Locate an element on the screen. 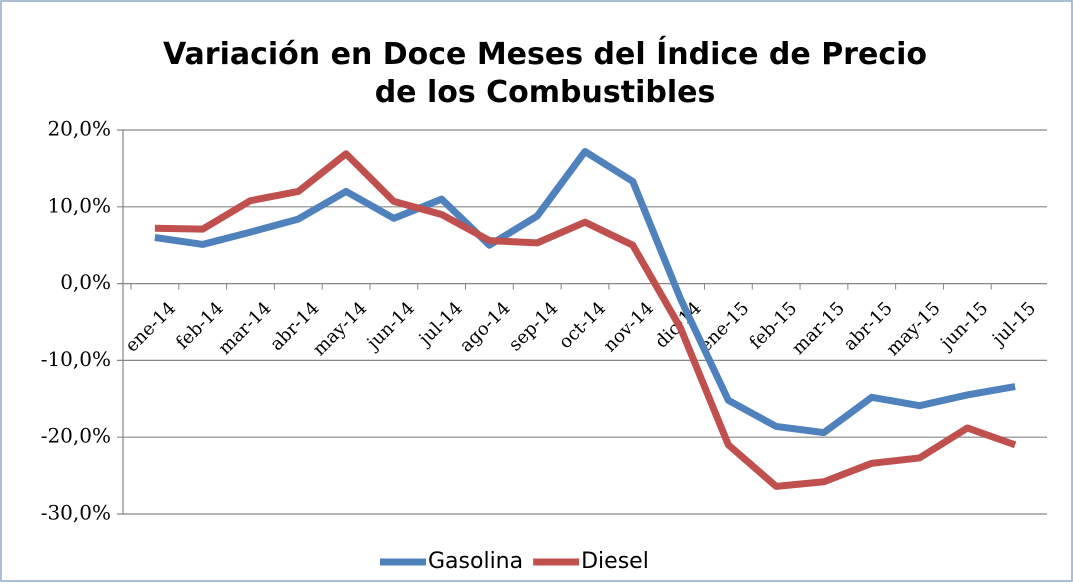  y-tick-label: 0,0% is located at coordinates (85, 282).